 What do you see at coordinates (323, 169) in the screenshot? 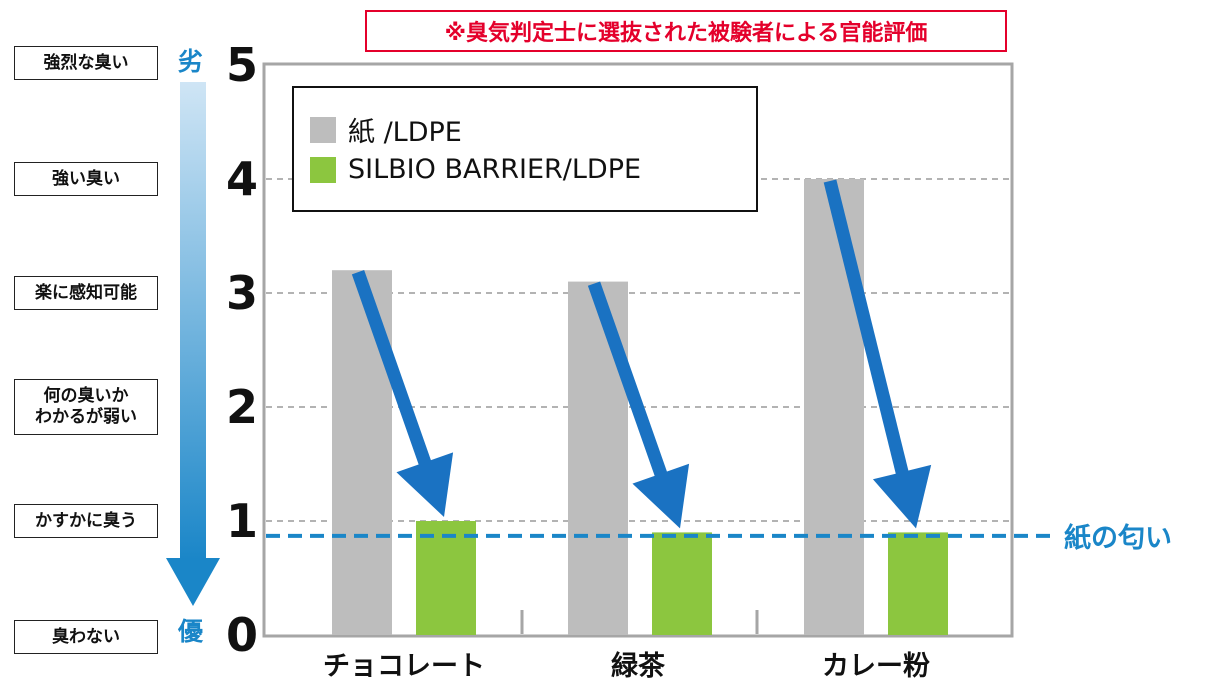
I see `legend-swatch-silbio` at bounding box center [323, 169].